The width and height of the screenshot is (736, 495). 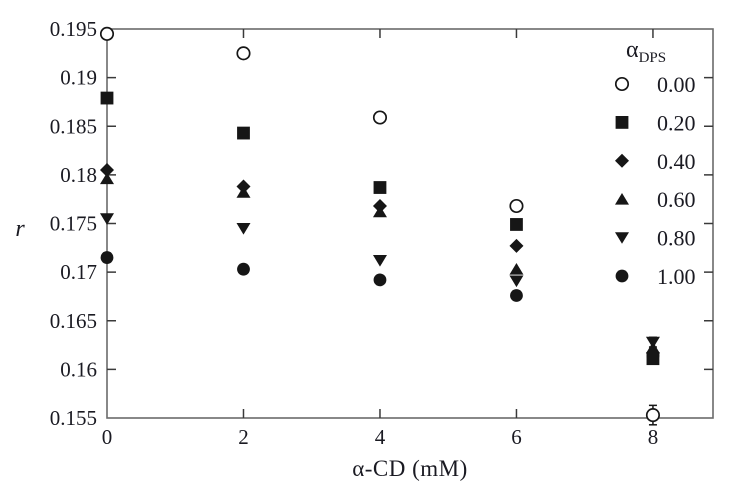 I want to click on legend-title: αDPS, so click(x=646, y=51).